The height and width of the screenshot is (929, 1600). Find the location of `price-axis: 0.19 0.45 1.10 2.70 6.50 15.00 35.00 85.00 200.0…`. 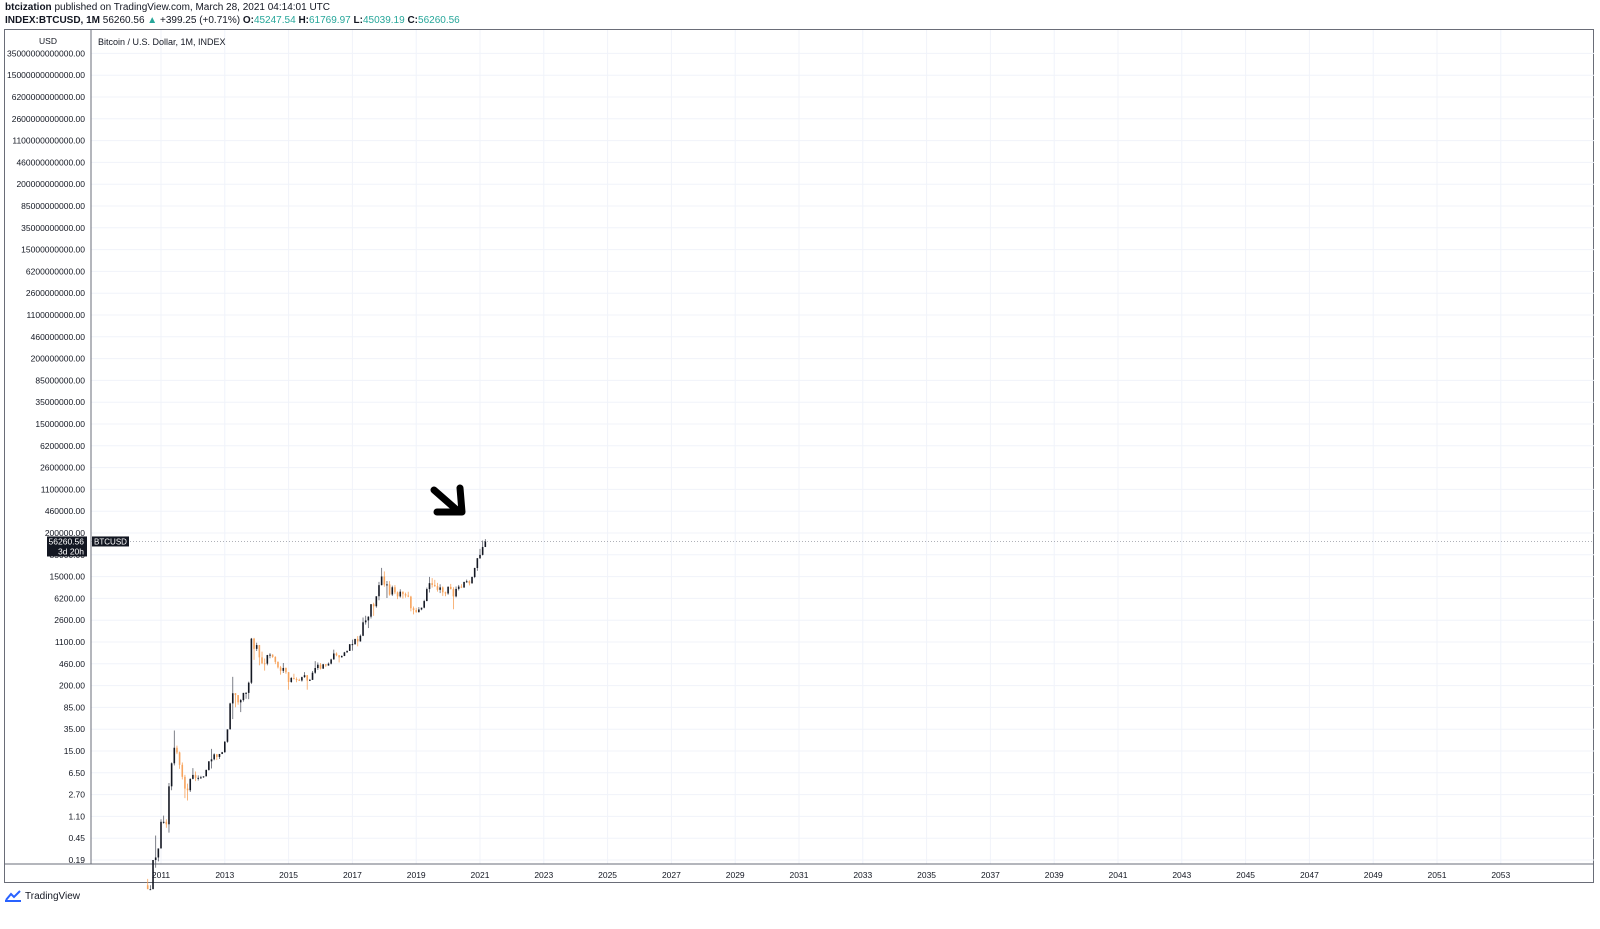

price-axis: 0.19 0.45 1.10 2.70 6.50 15.00 35.00 85.00 200.0… is located at coordinates (46, 456).